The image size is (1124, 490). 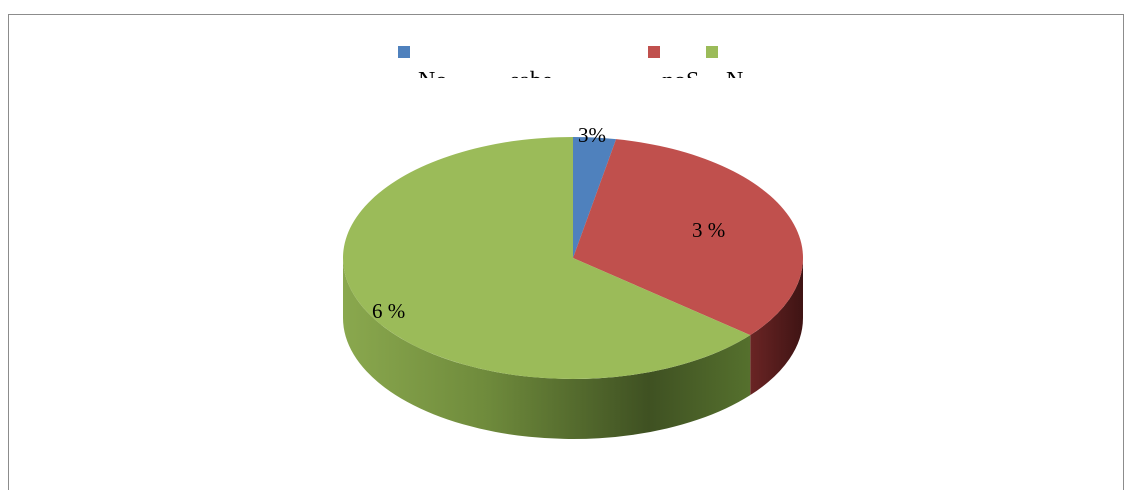 I want to click on data-label: 3%, so click(x=592, y=135).